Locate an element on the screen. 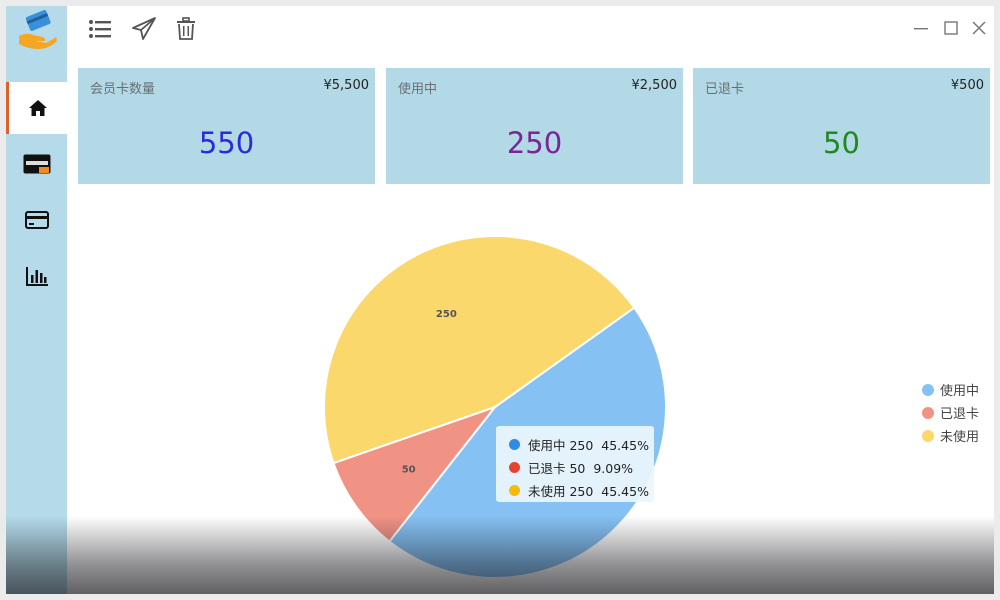 This screenshot has height=600, width=1000. sidebar-item-stats is located at coordinates (36, 276).